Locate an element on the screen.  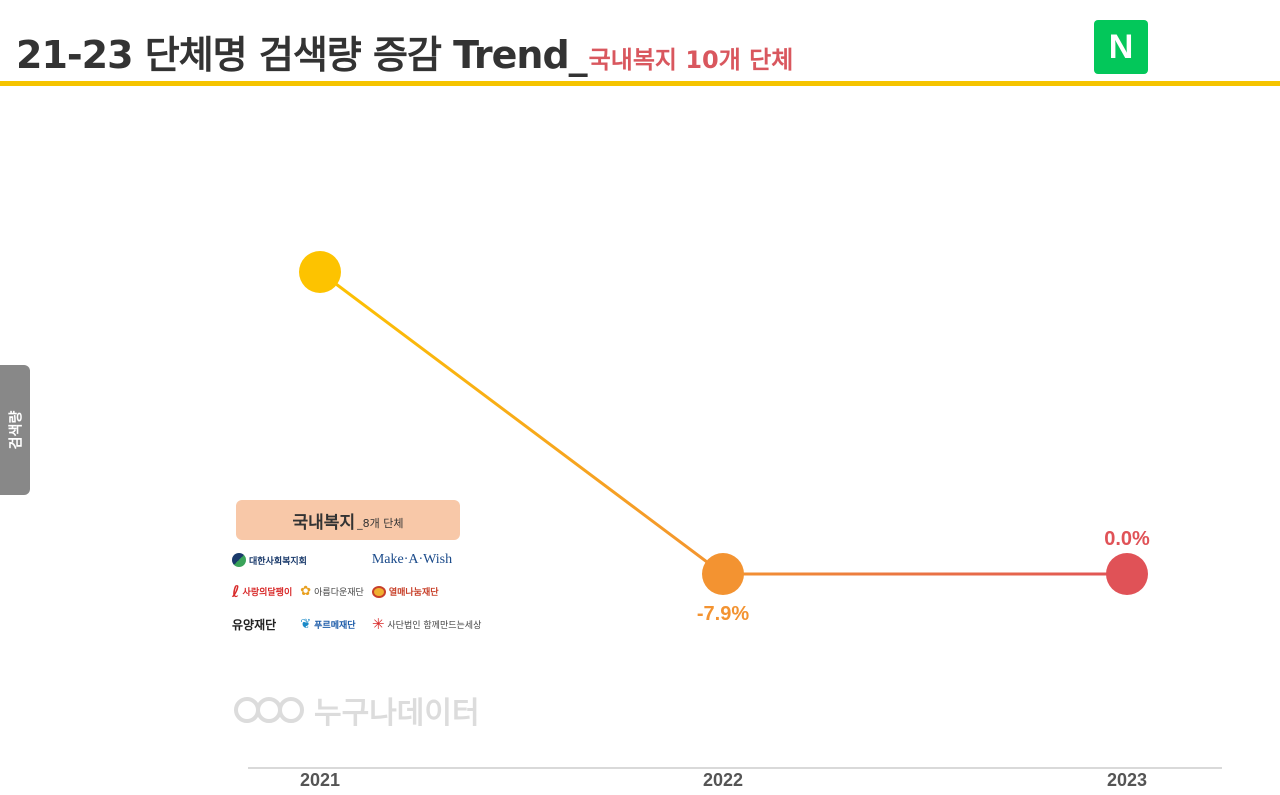
naver-logo: N is located at coordinates (1121, 47).